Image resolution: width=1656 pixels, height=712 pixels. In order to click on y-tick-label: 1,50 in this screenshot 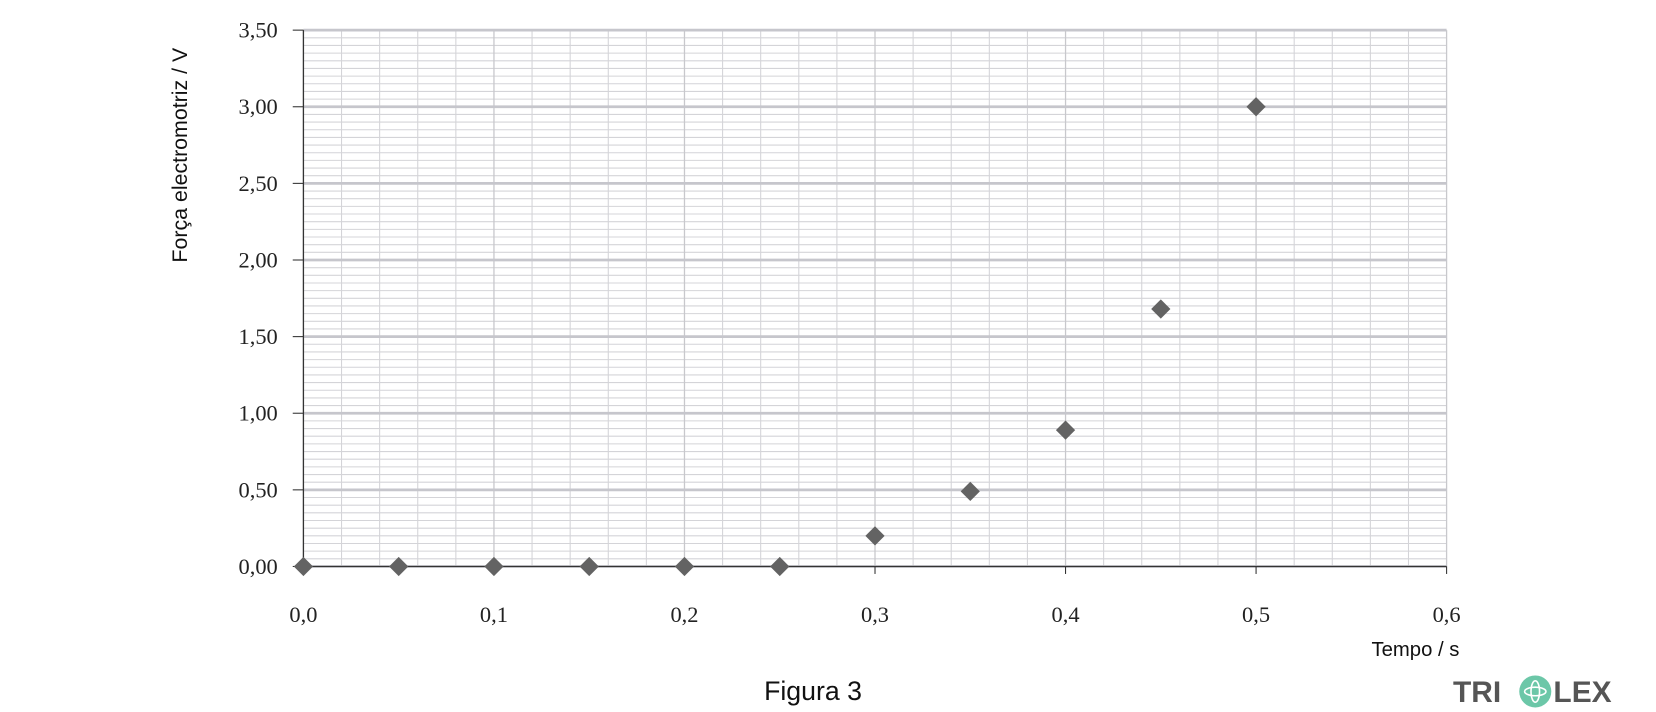, I will do `click(258, 336)`.